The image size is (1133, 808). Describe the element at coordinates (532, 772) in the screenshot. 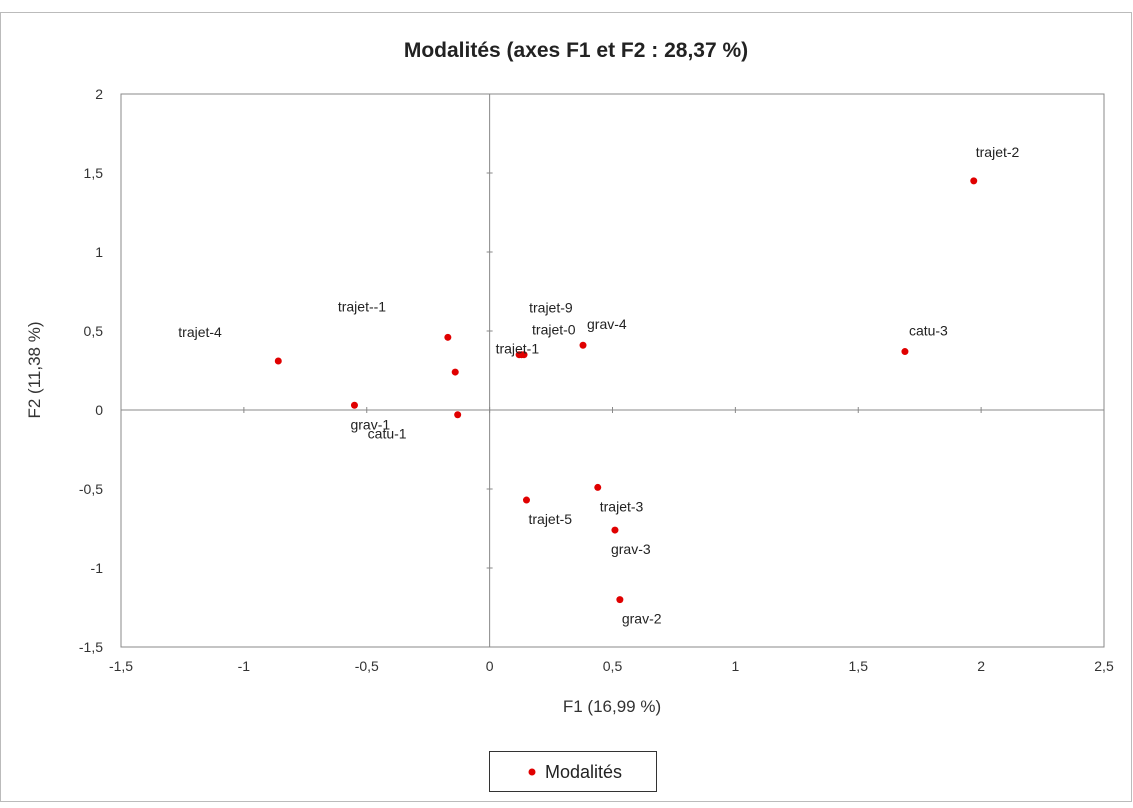

I see `legend-marker` at that location.